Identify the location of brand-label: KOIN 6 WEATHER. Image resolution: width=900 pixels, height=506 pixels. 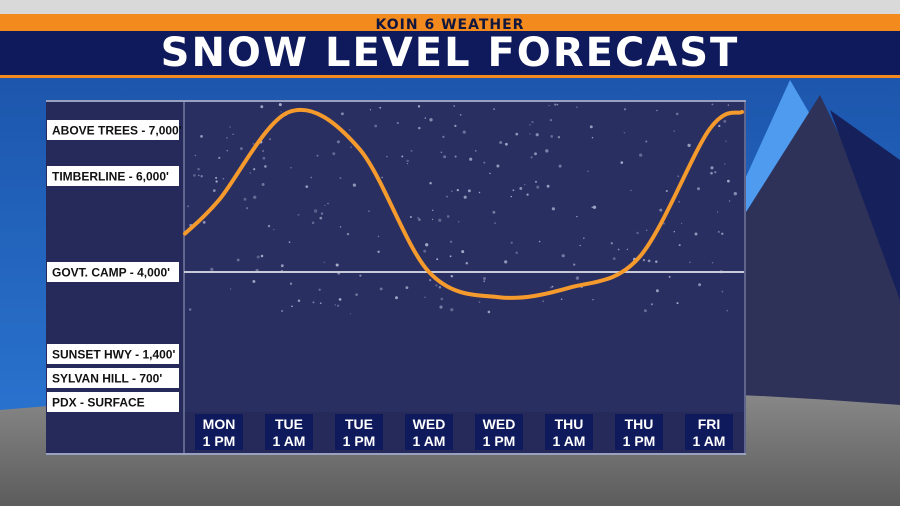
(450, 25).